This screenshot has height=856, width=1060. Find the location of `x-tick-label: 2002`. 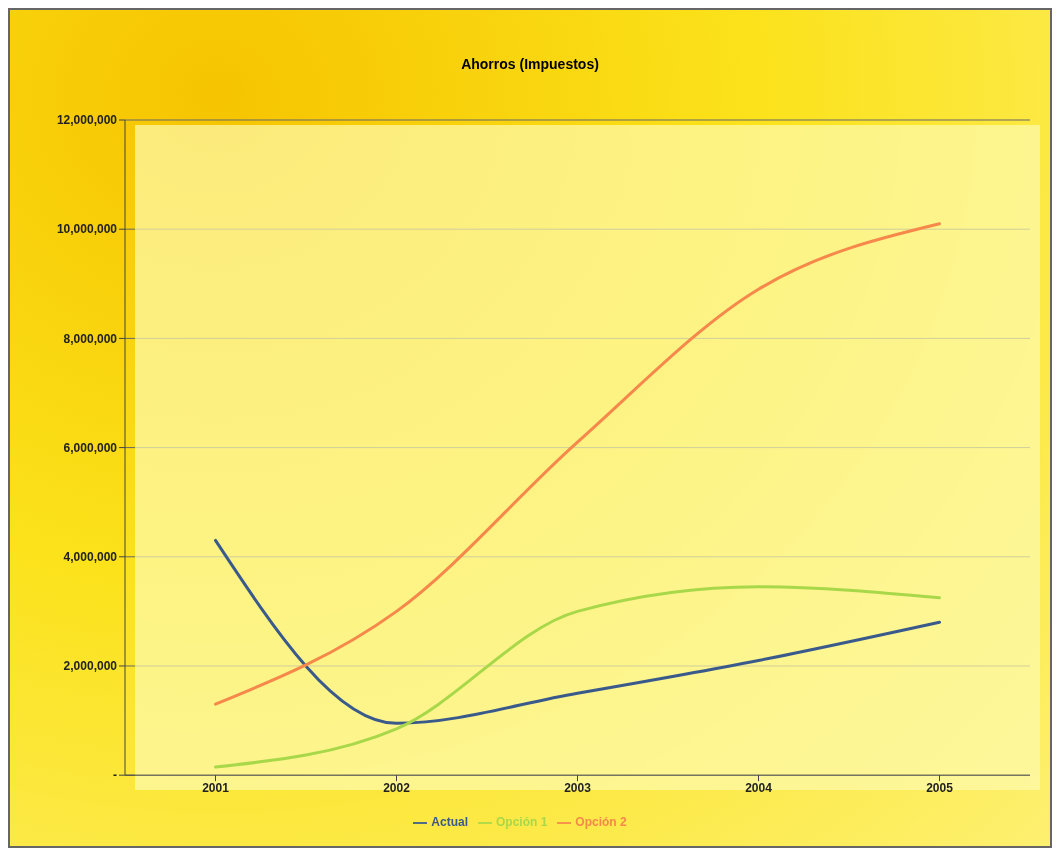

x-tick-label: 2002 is located at coordinates (397, 787).